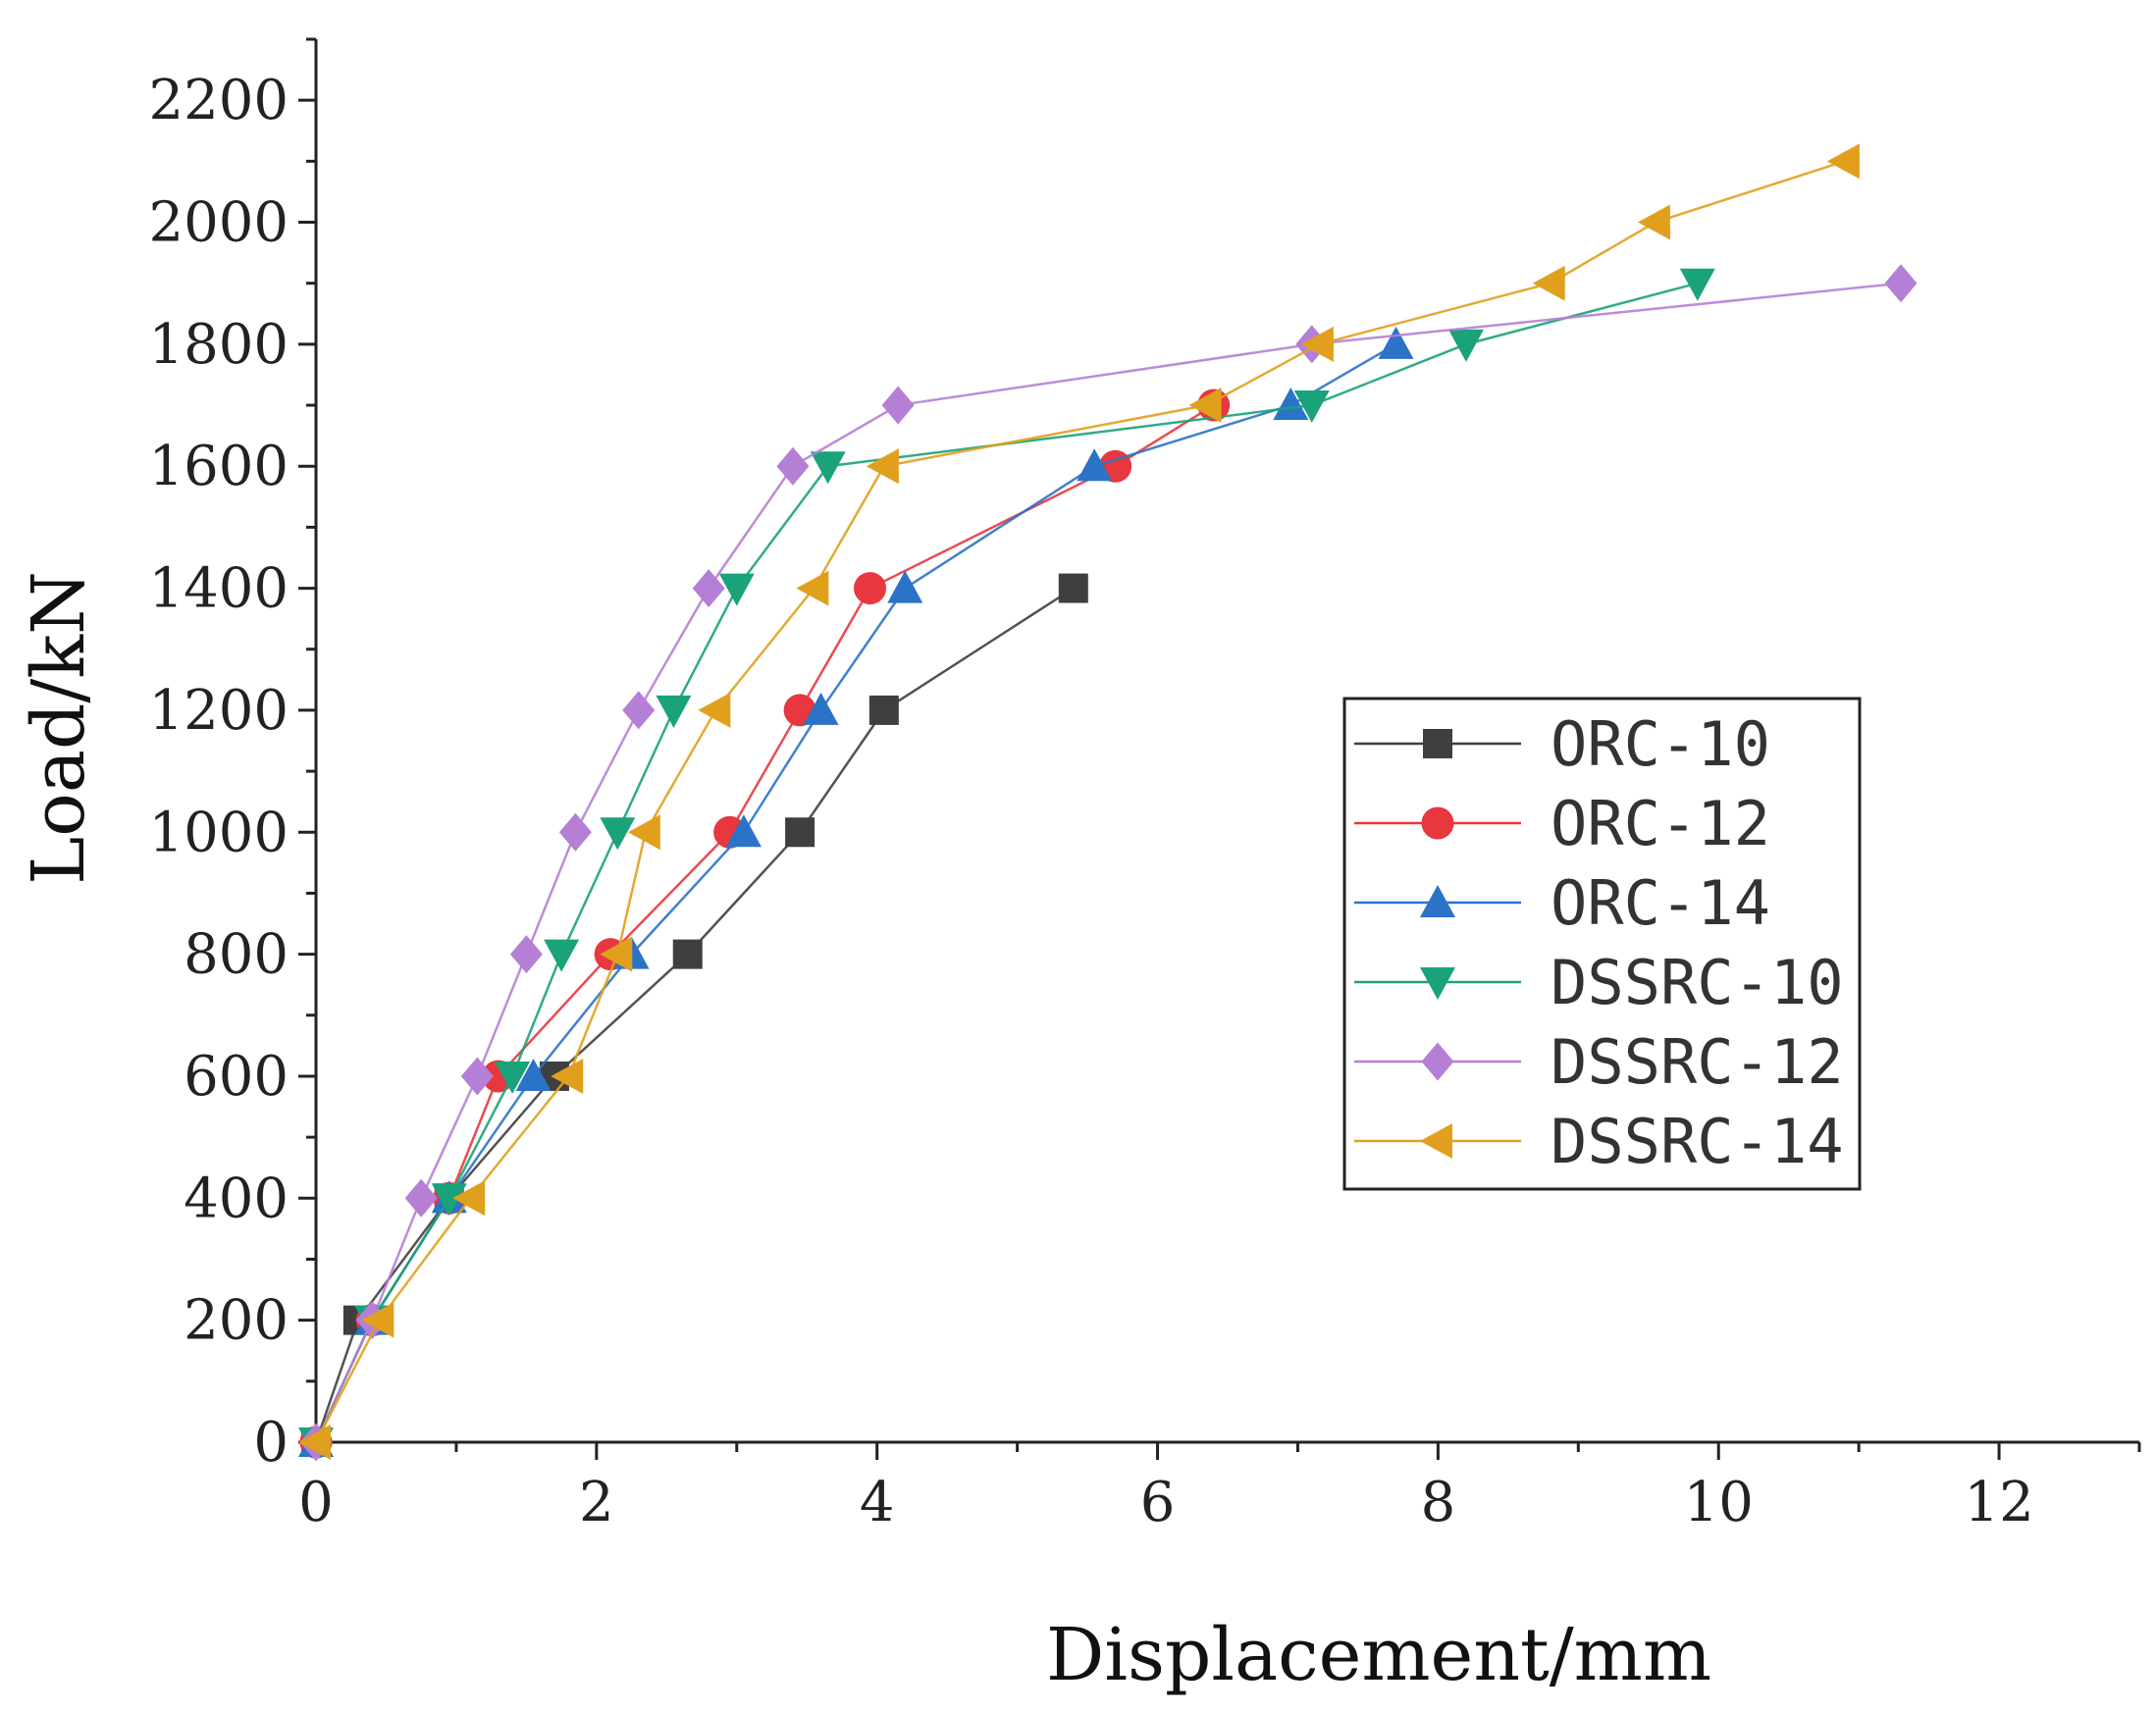 The width and height of the screenshot is (2156, 1712). I want to click on legend-label: ORC-14, so click(1660, 903).